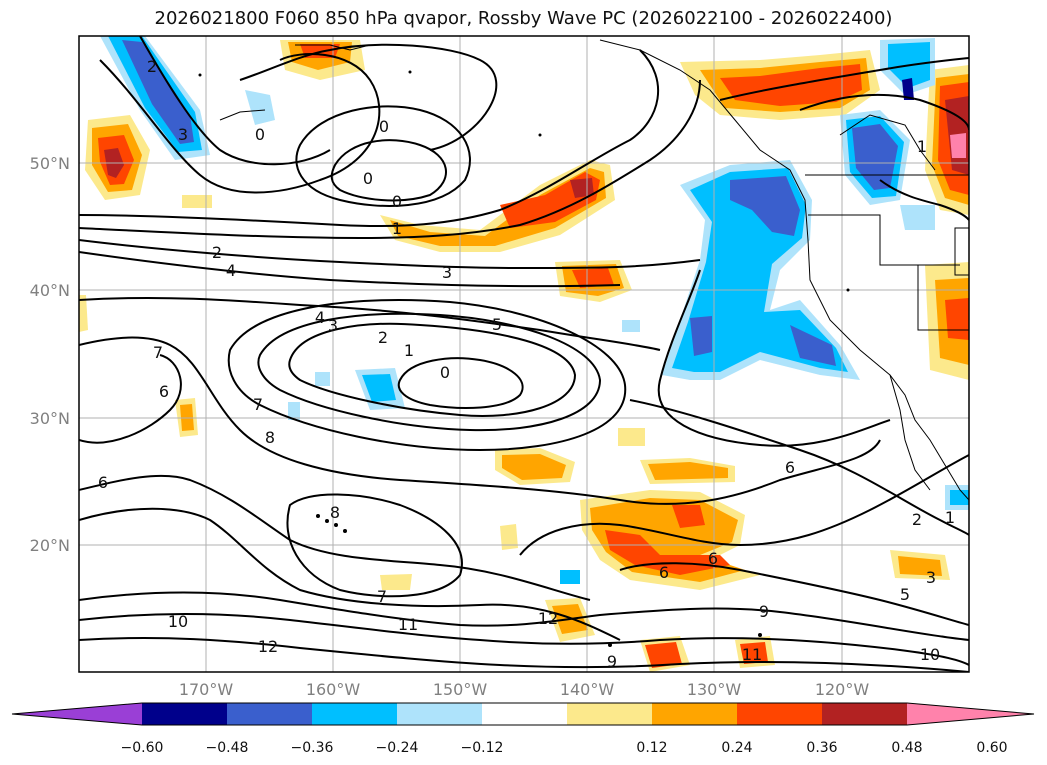  I want to click on lon-tick-label: 120°W, so click(842, 689).